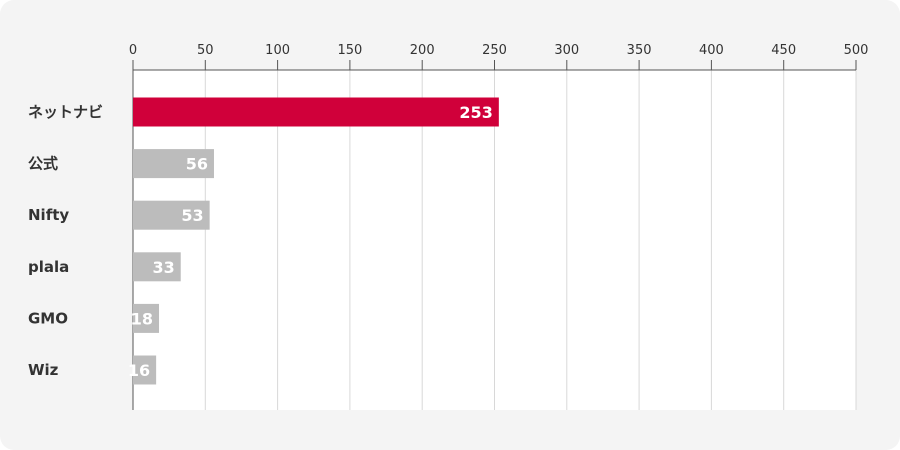 The height and width of the screenshot is (450, 900). I want to click on x-tick-label: 450, so click(783, 50).